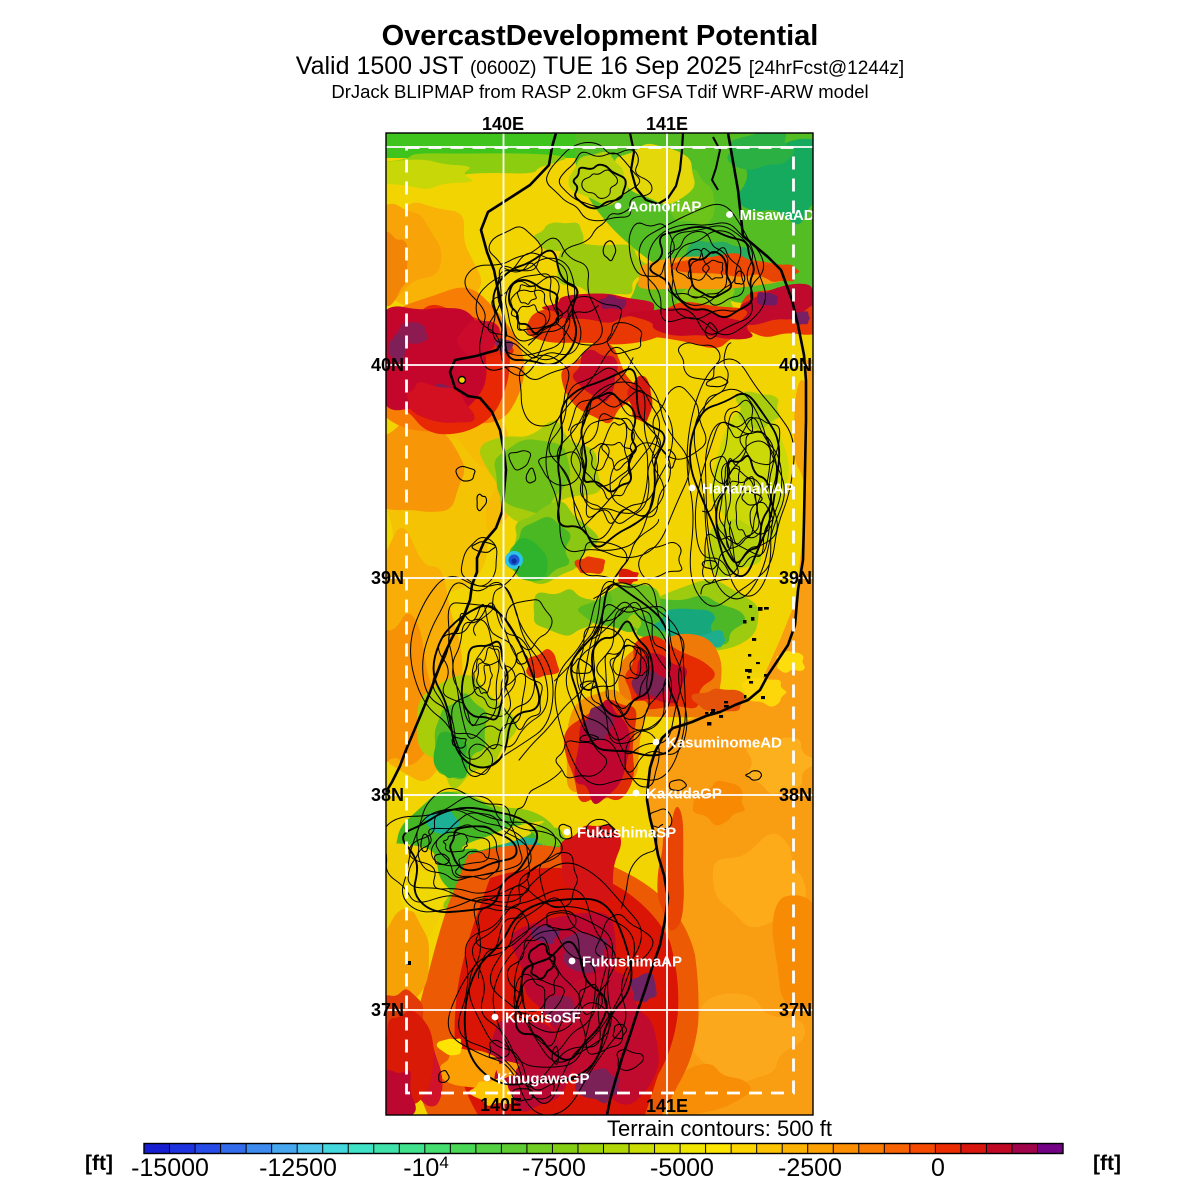 Image resolution: width=1200 pixels, height=1200 pixels. I want to click on svg-text: -15000, so click(170, 1168).